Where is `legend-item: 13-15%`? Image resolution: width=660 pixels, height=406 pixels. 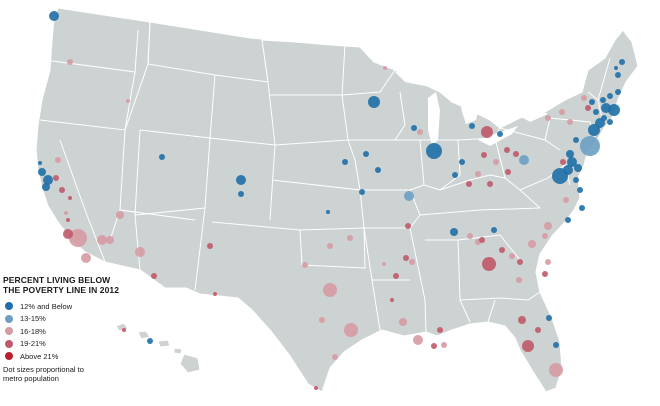
legend-item: 13-15% is located at coordinates (78, 319).